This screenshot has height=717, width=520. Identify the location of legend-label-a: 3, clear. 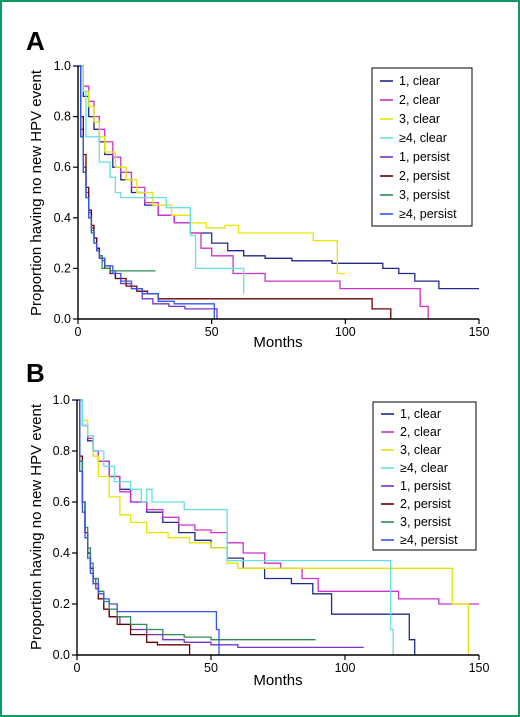
(419, 119).